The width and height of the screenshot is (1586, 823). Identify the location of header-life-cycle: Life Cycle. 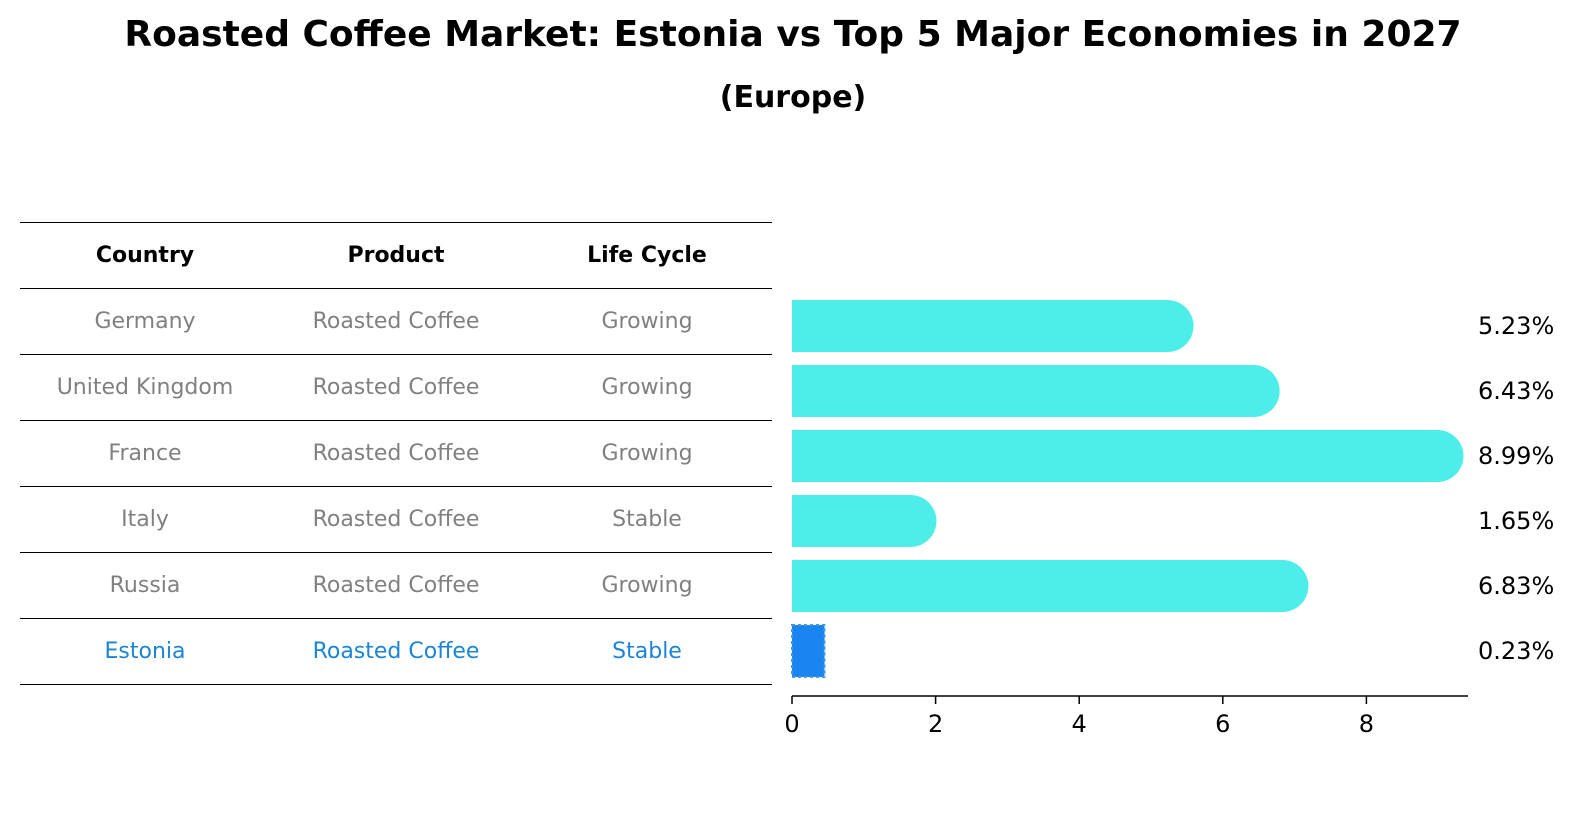
(647, 255).